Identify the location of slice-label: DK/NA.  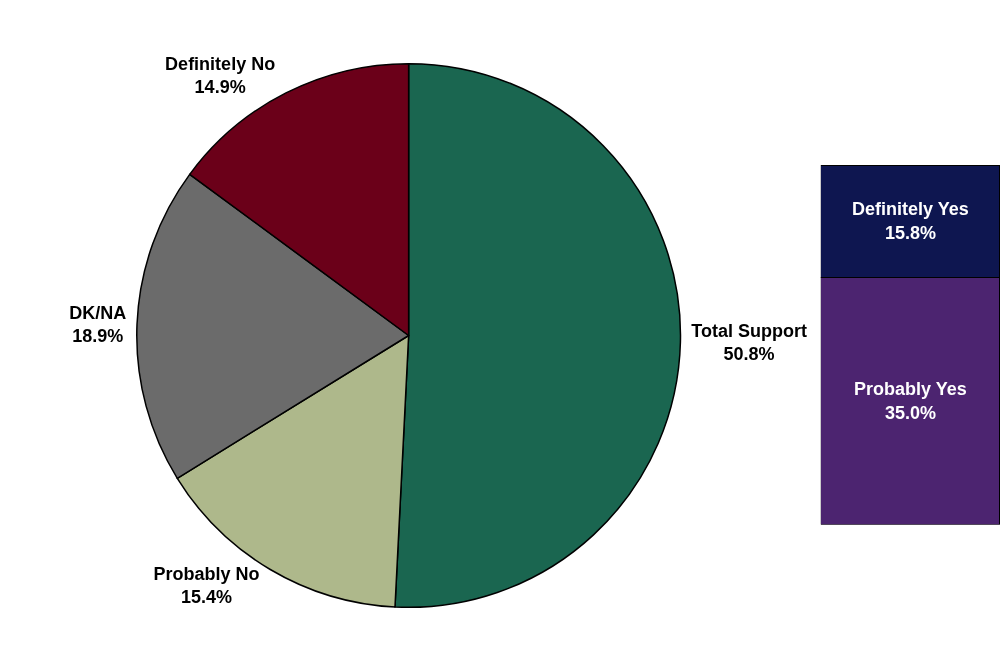
(98, 312).